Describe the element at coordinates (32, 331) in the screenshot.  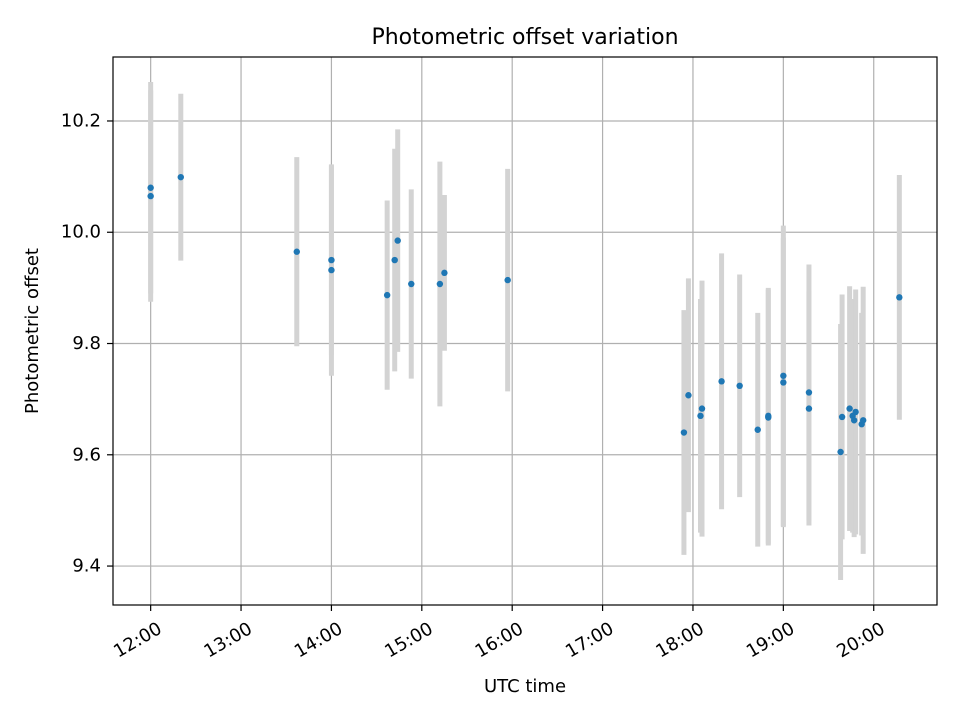
I see `y-axis-label: Photometric offset` at that location.